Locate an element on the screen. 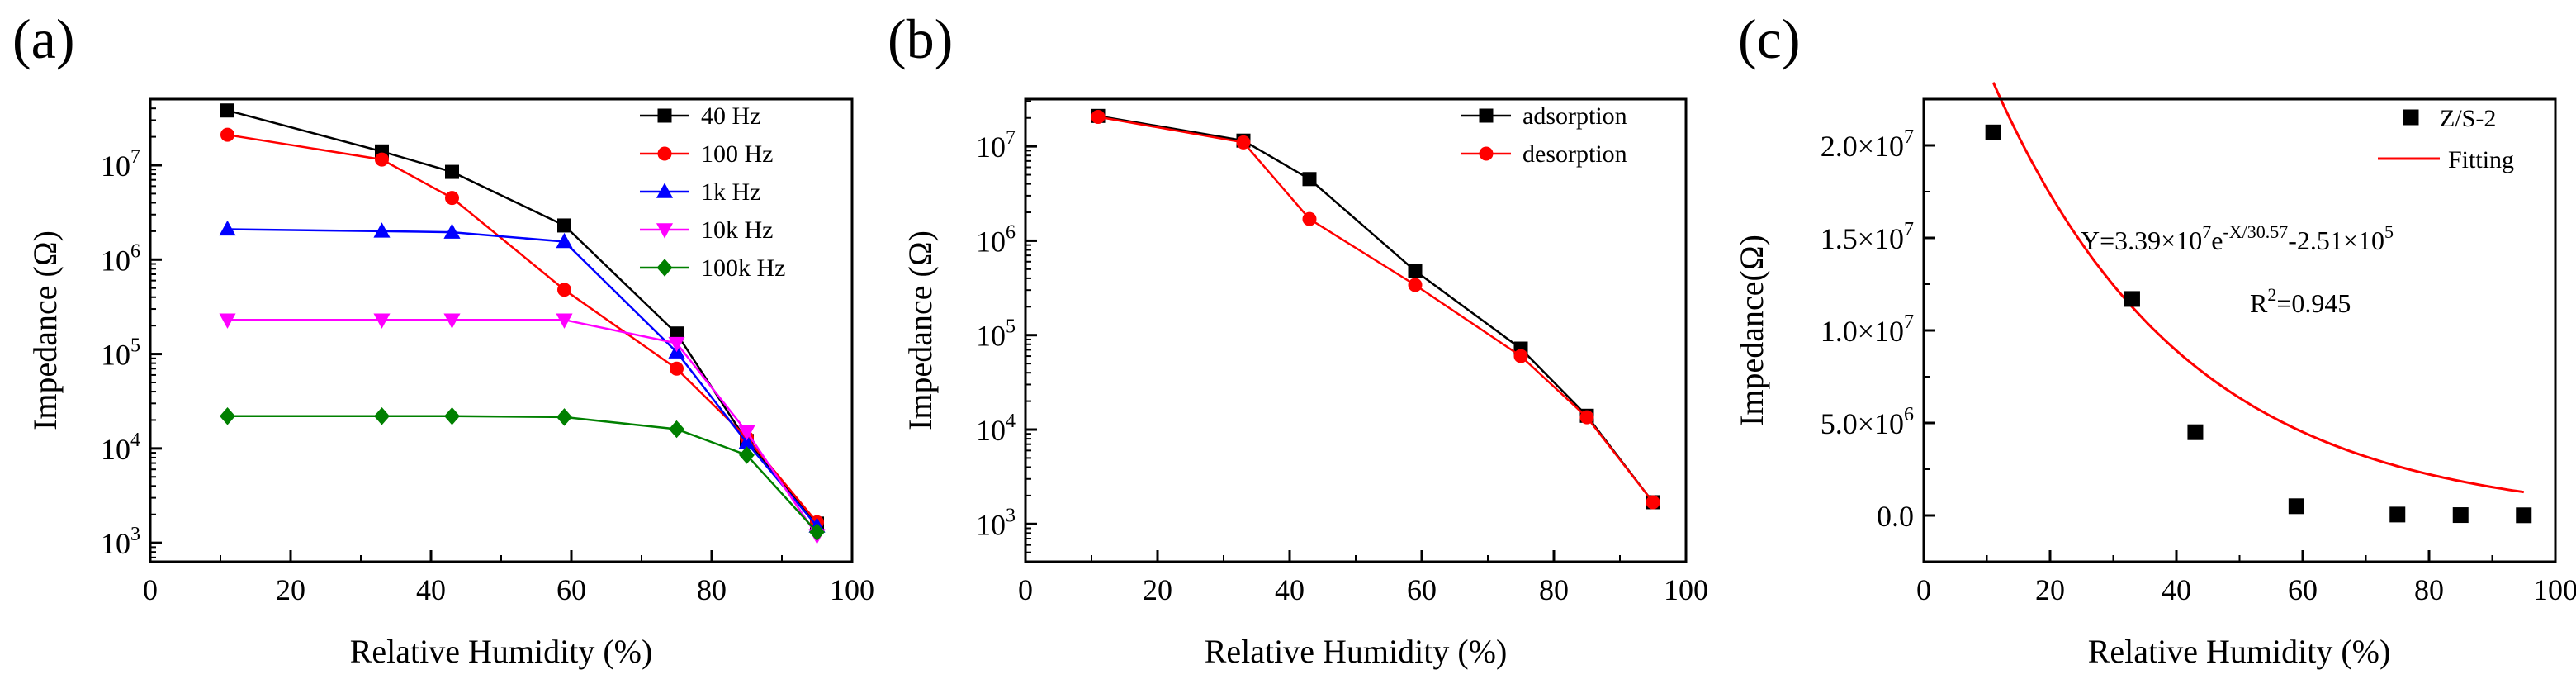  r-squared-part: R is located at coordinates (2259, 303).